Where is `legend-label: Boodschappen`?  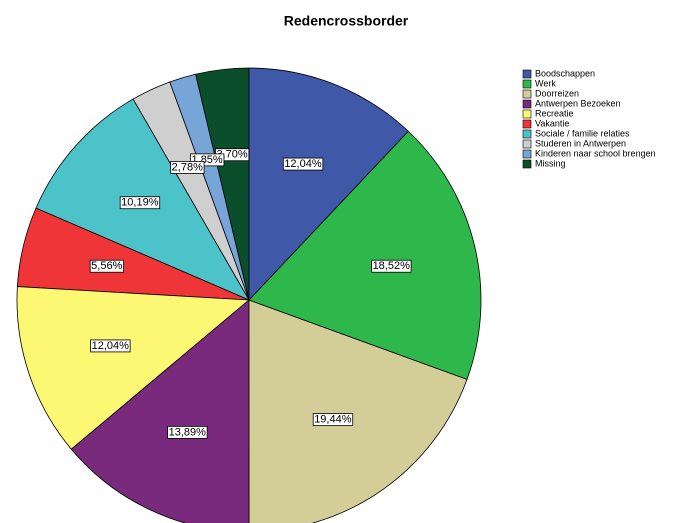 legend-label: Boodschappen is located at coordinates (565, 73).